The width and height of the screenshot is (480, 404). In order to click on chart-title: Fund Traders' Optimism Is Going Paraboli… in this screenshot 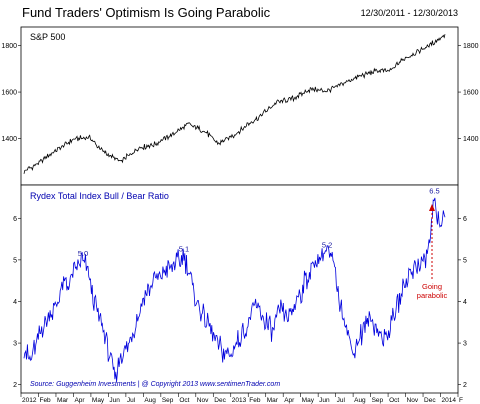, I will do `click(146, 12)`.